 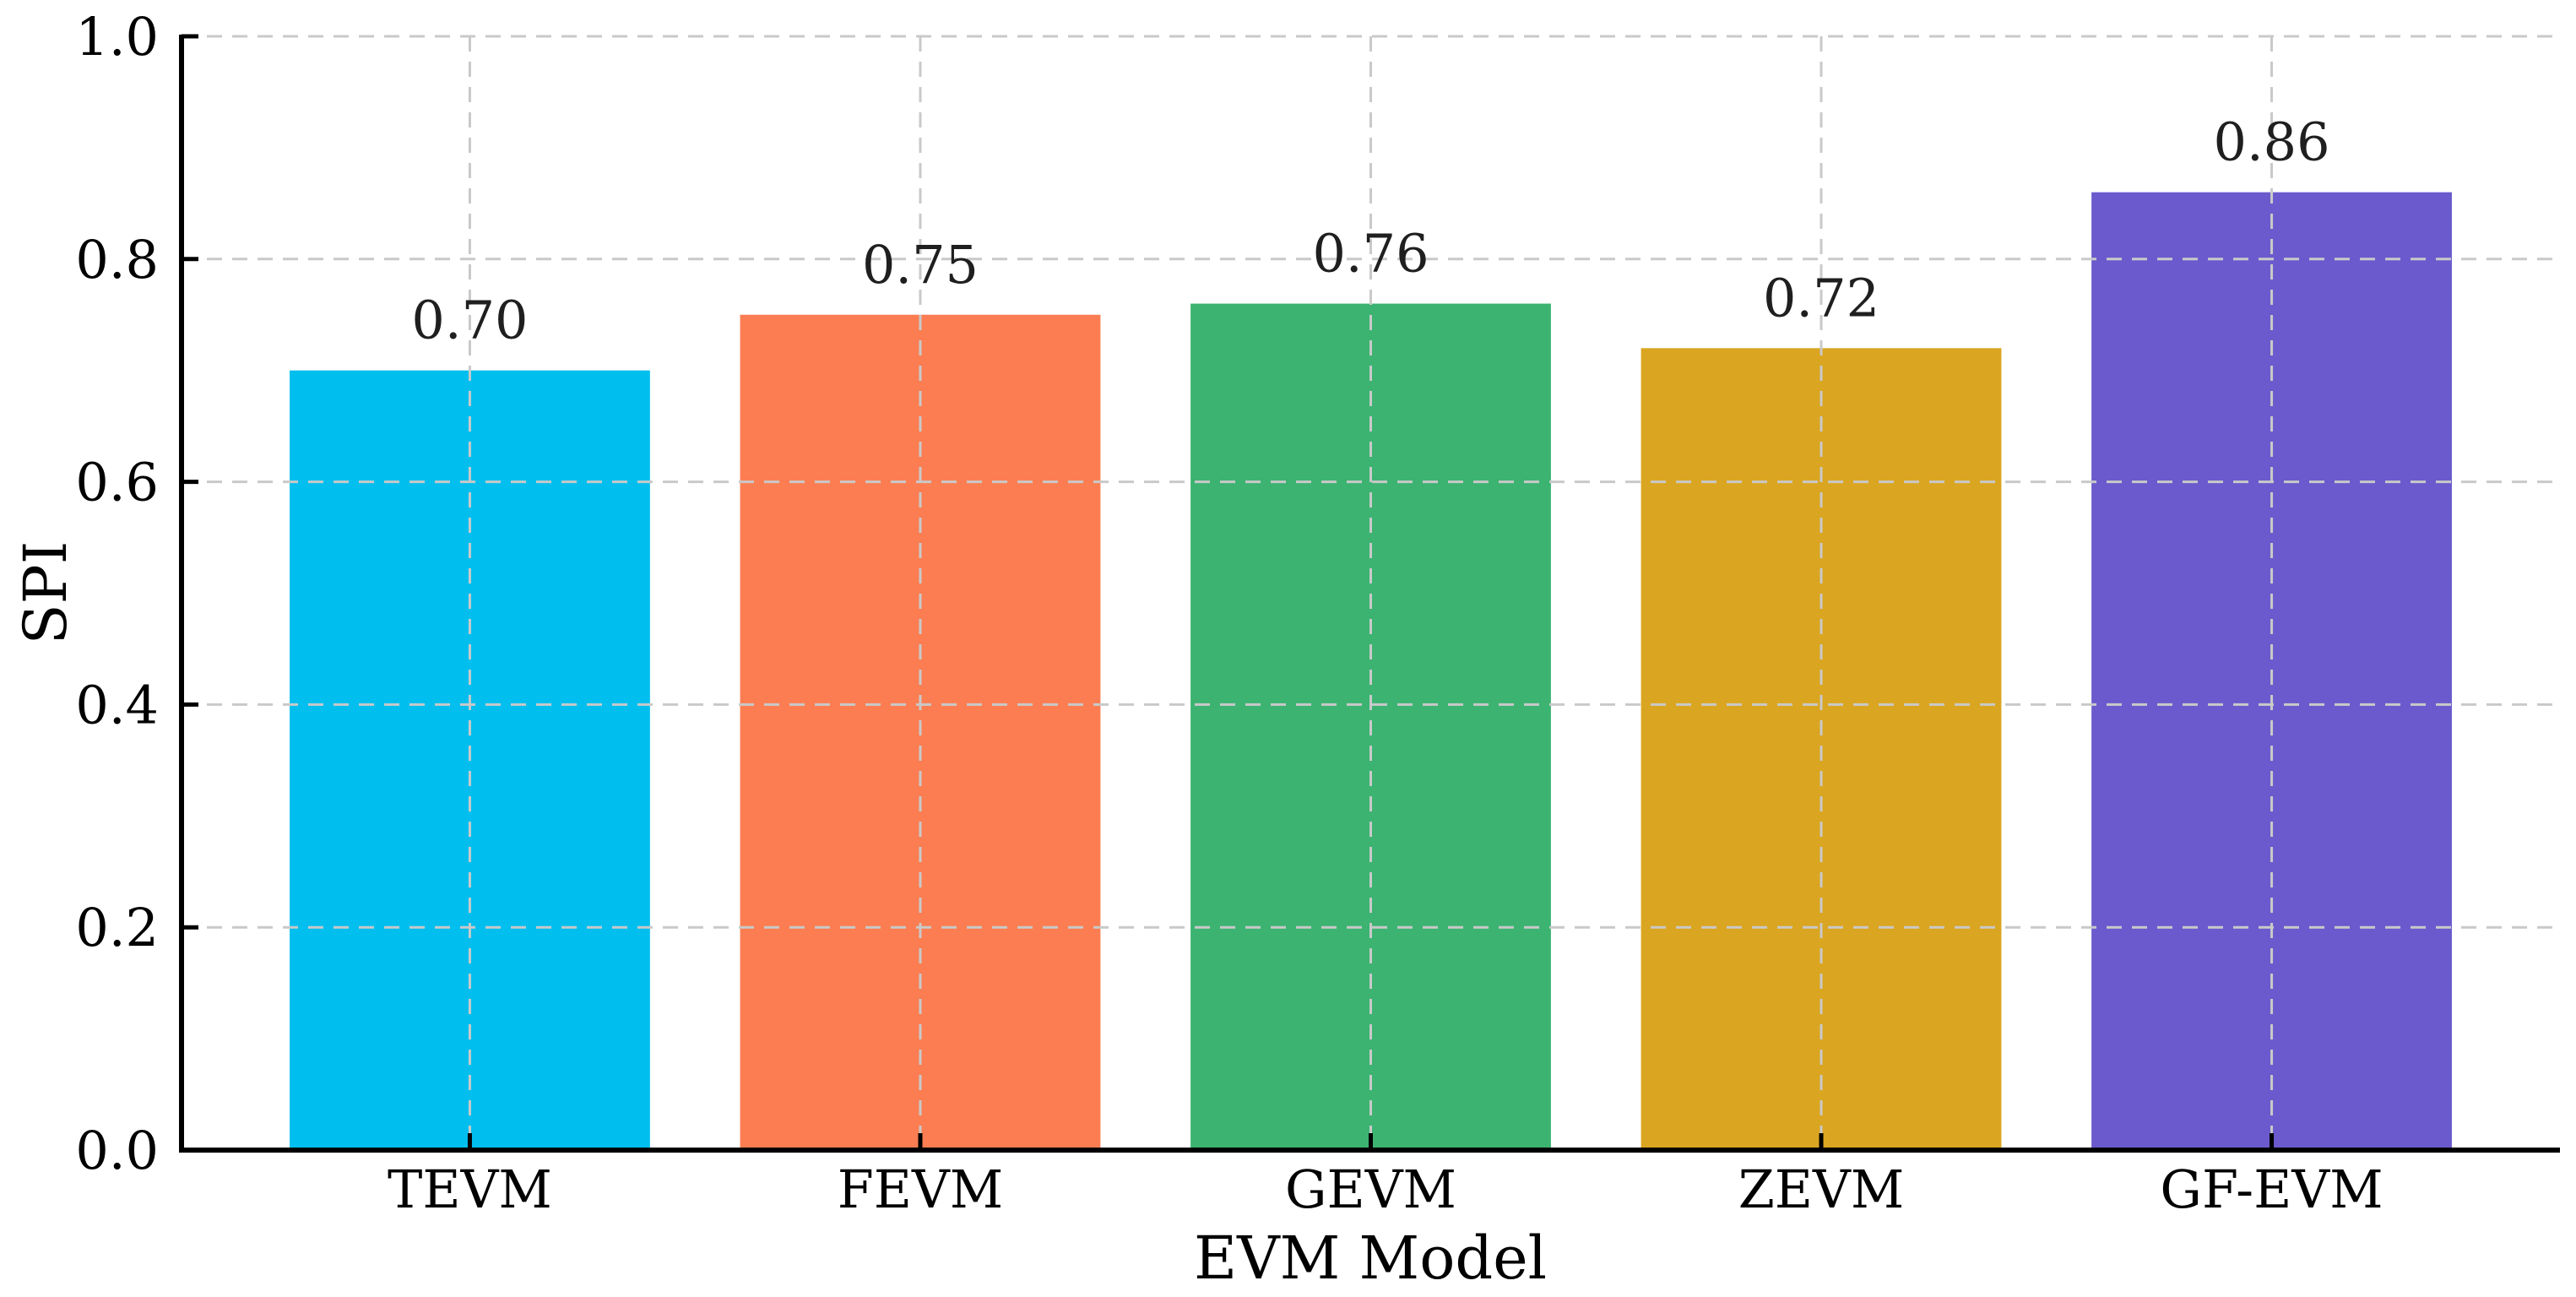 What do you see at coordinates (921, 265) in the screenshot?
I see `value-label-fevm: 0.75` at bounding box center [921, 265].